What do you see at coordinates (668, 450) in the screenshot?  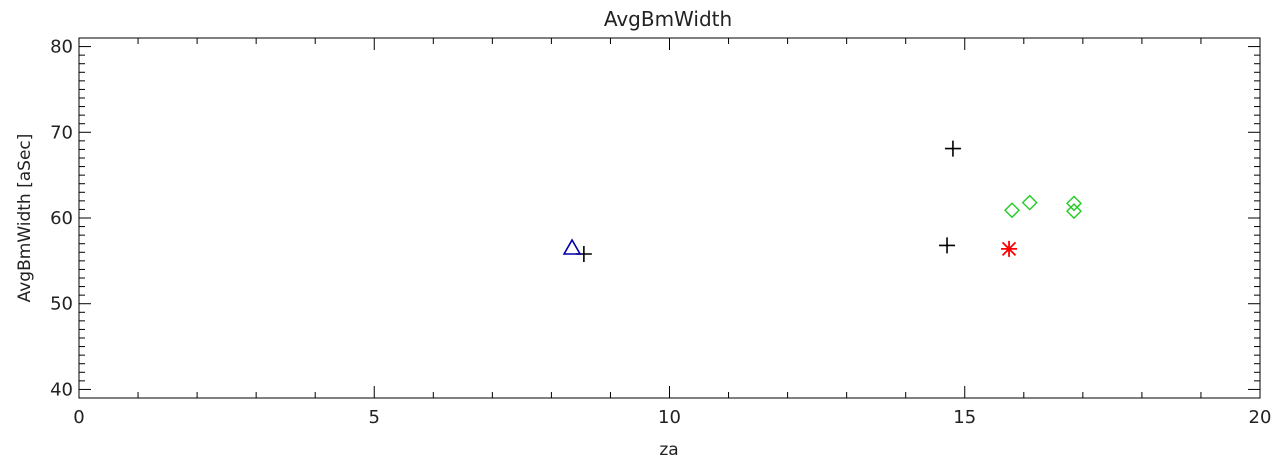 I see `x-axis-label: za` at bounding box center [668, 450].